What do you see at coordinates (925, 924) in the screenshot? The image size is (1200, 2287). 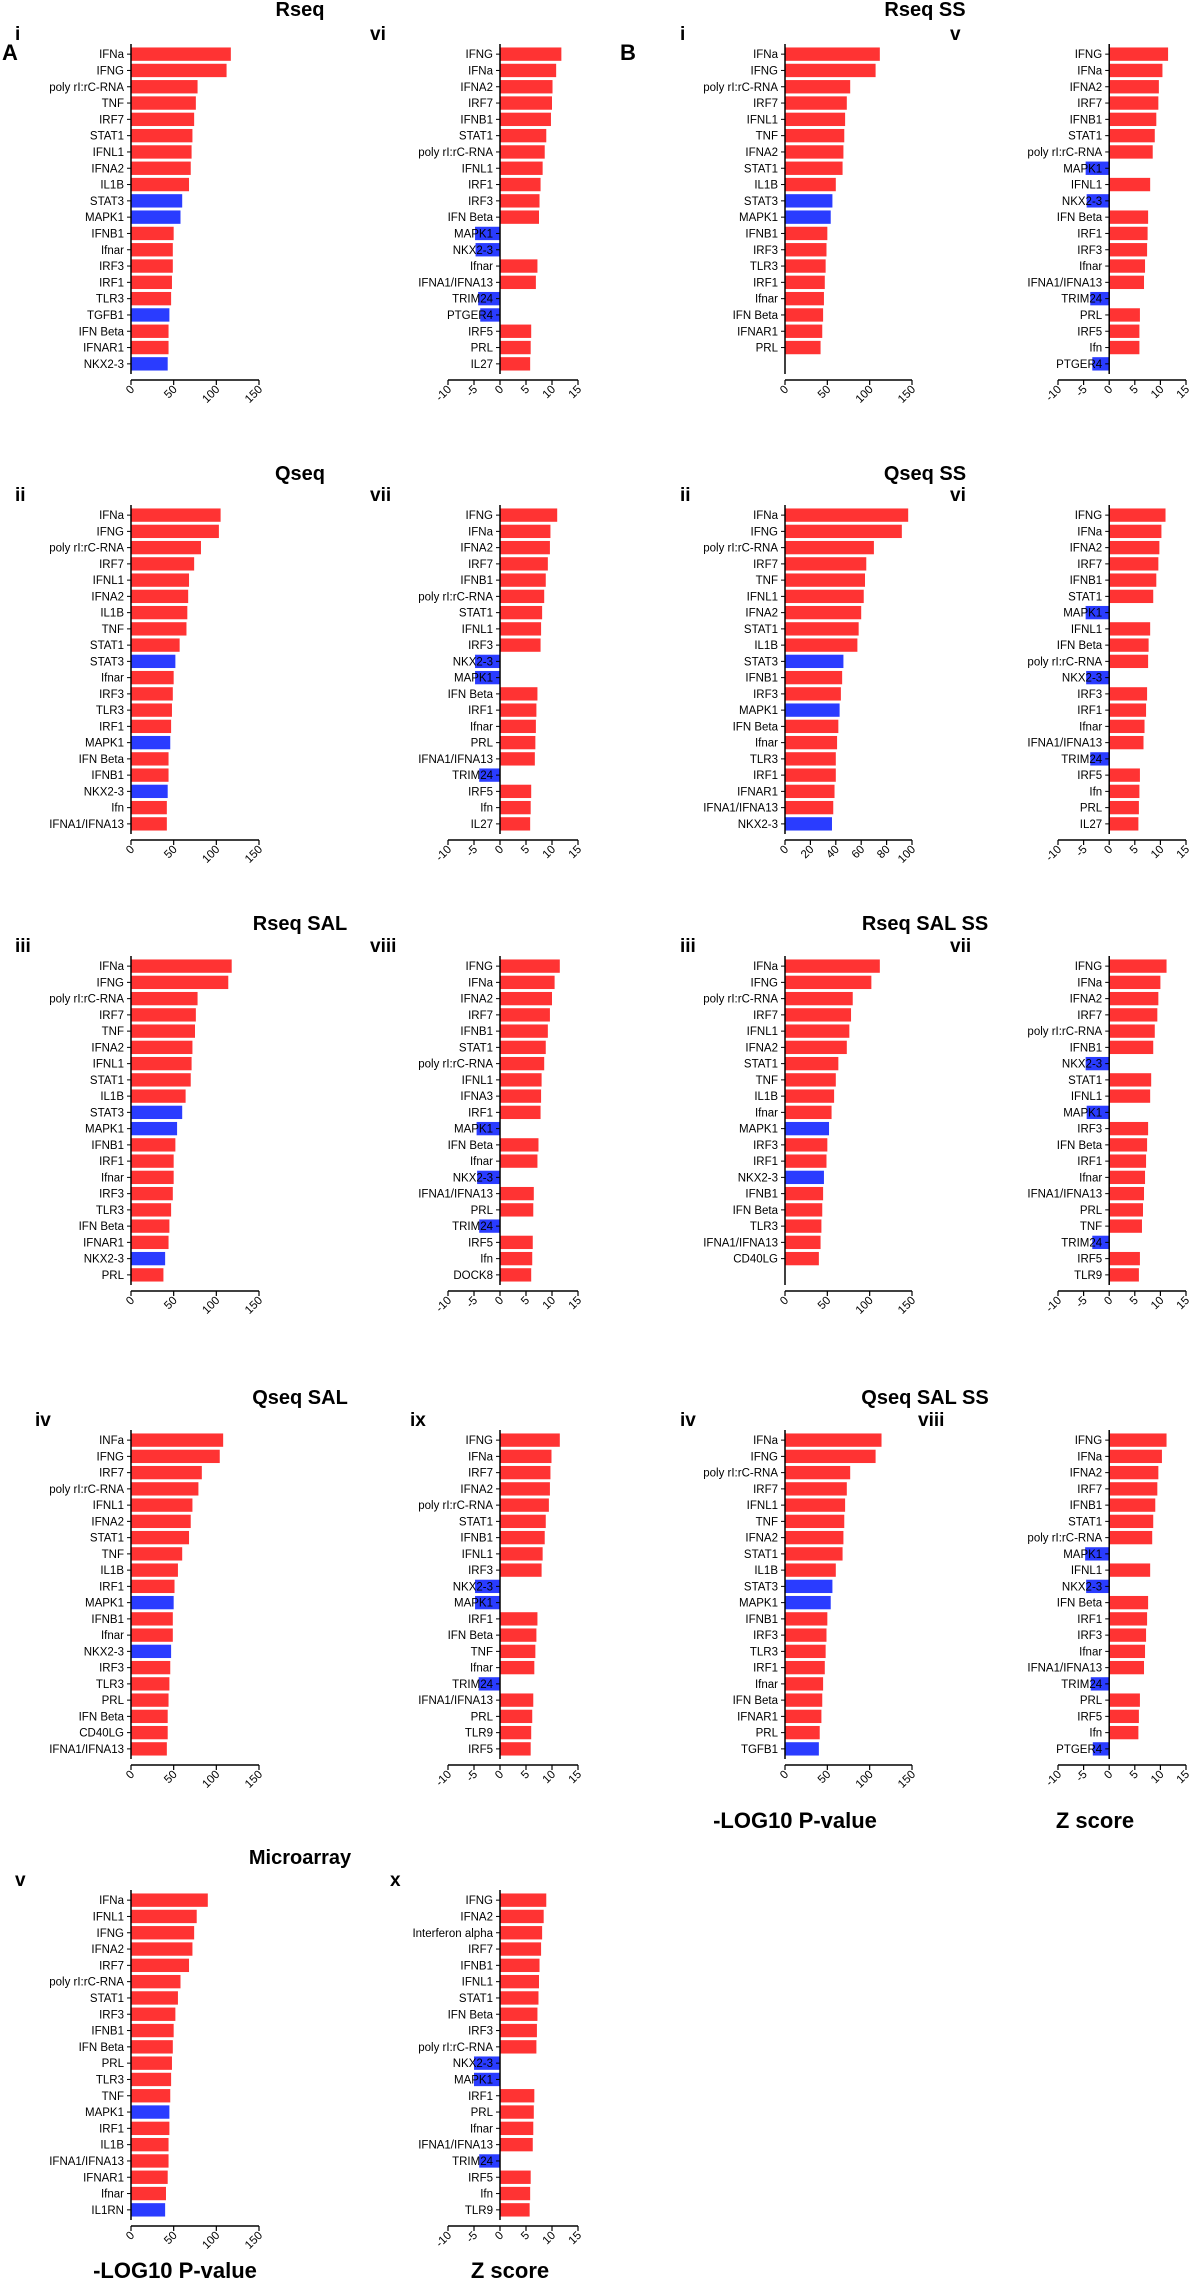 I see `title-rseq-sal-ss: Rseq SAL SS` at bounding box center [925, 924].